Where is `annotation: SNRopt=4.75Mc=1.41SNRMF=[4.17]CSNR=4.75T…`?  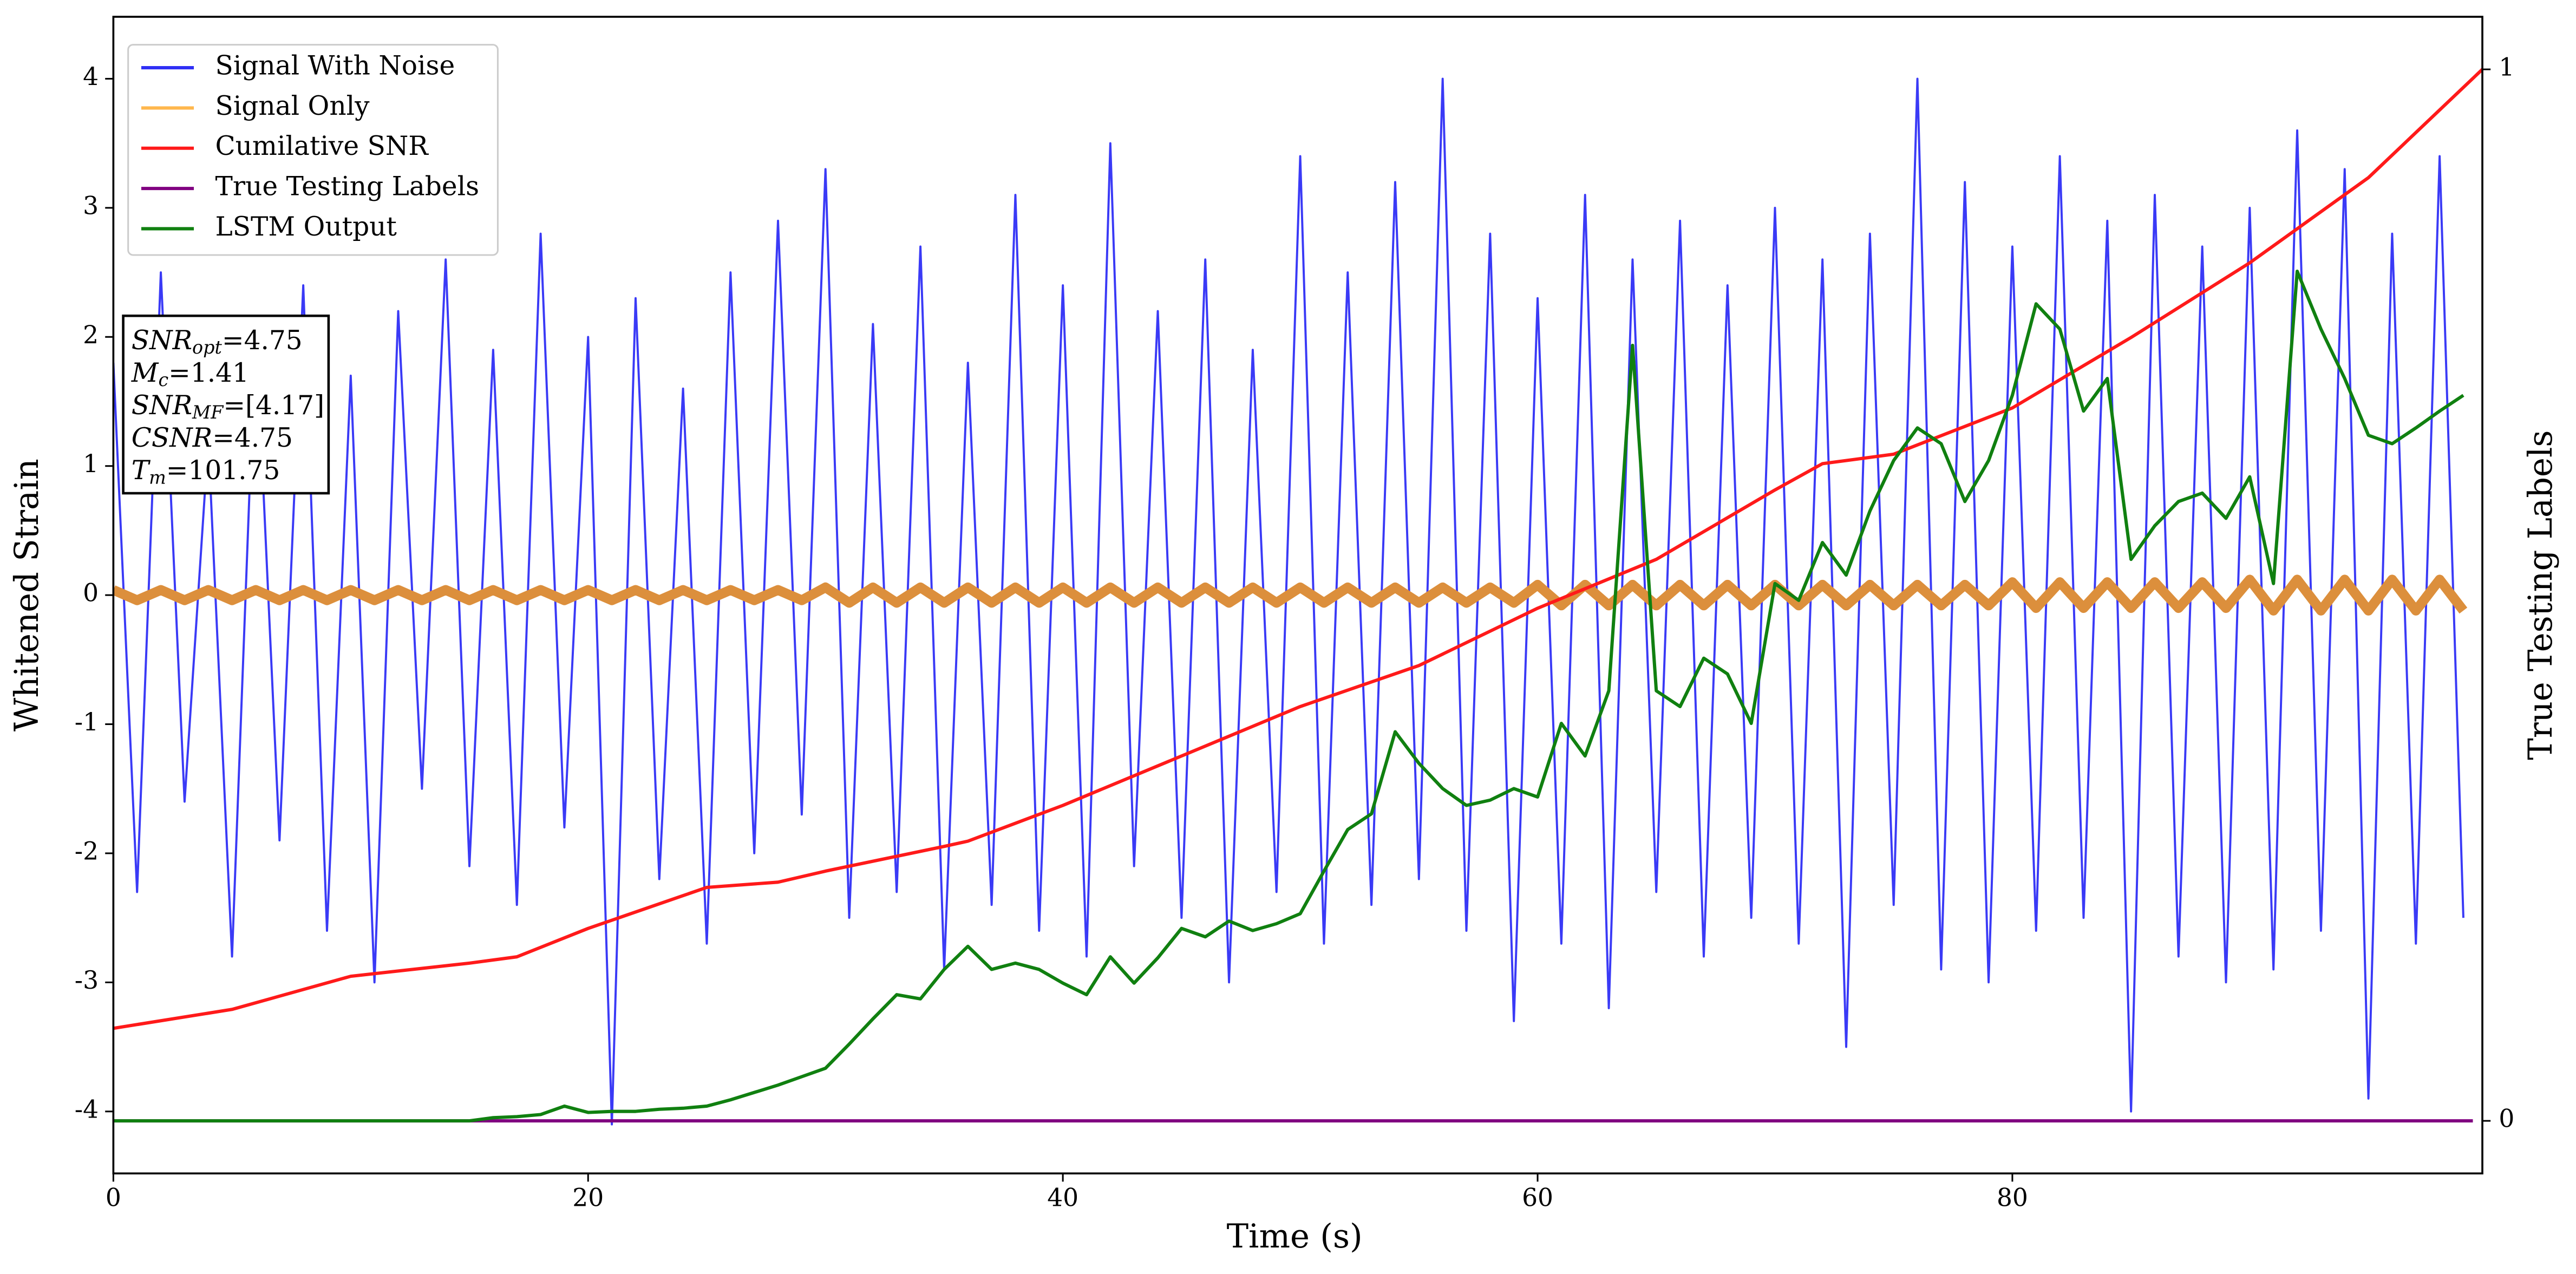
annotation: SNRopt=4.75Mc=1.41SNRMF=[4.17]CSNR=4.75T… is located at coordinates (226, 404).